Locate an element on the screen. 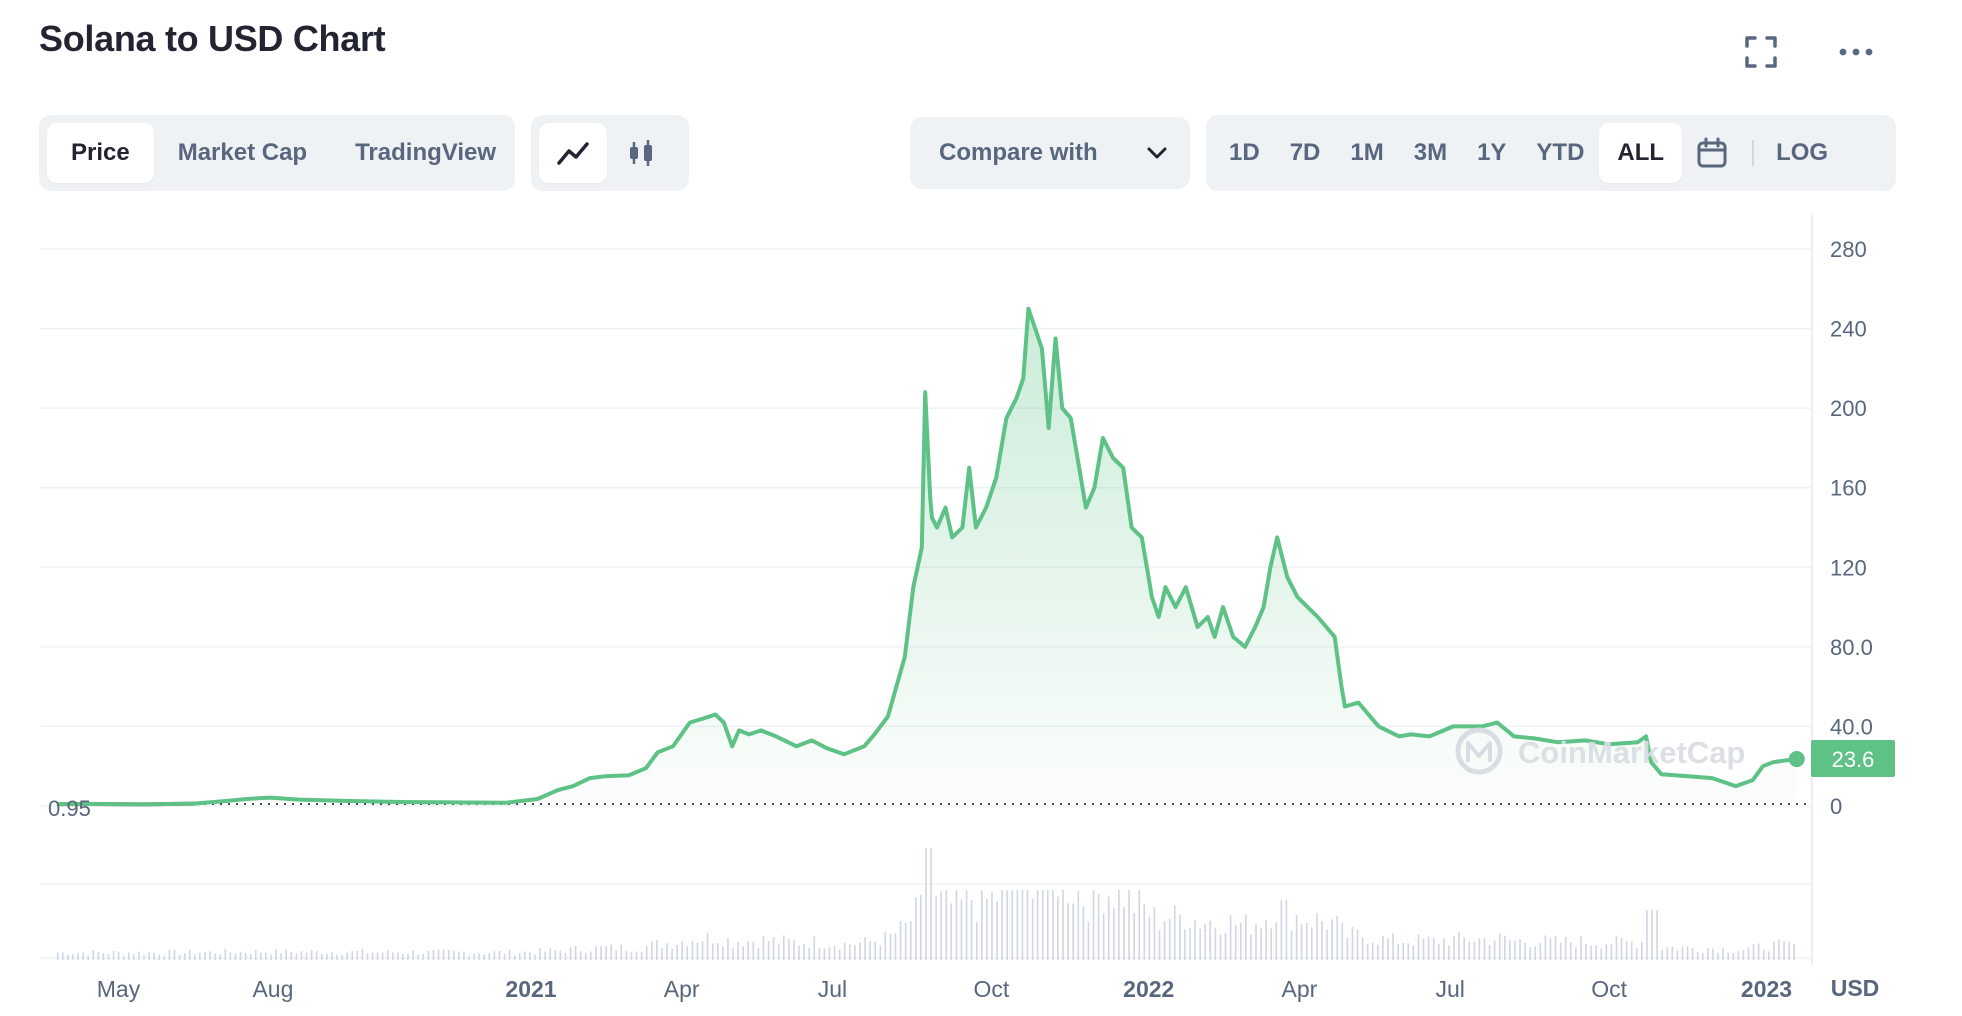 The height and width of the screenshot is (1016, 1962). x-tick-label: May is located at coordinates (119, 989).